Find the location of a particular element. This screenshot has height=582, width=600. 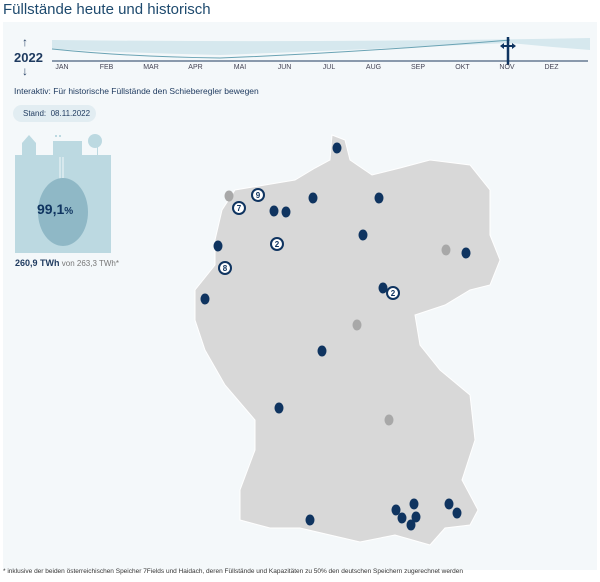

month-label-sep: SEP is located at coordinates (418, 67).